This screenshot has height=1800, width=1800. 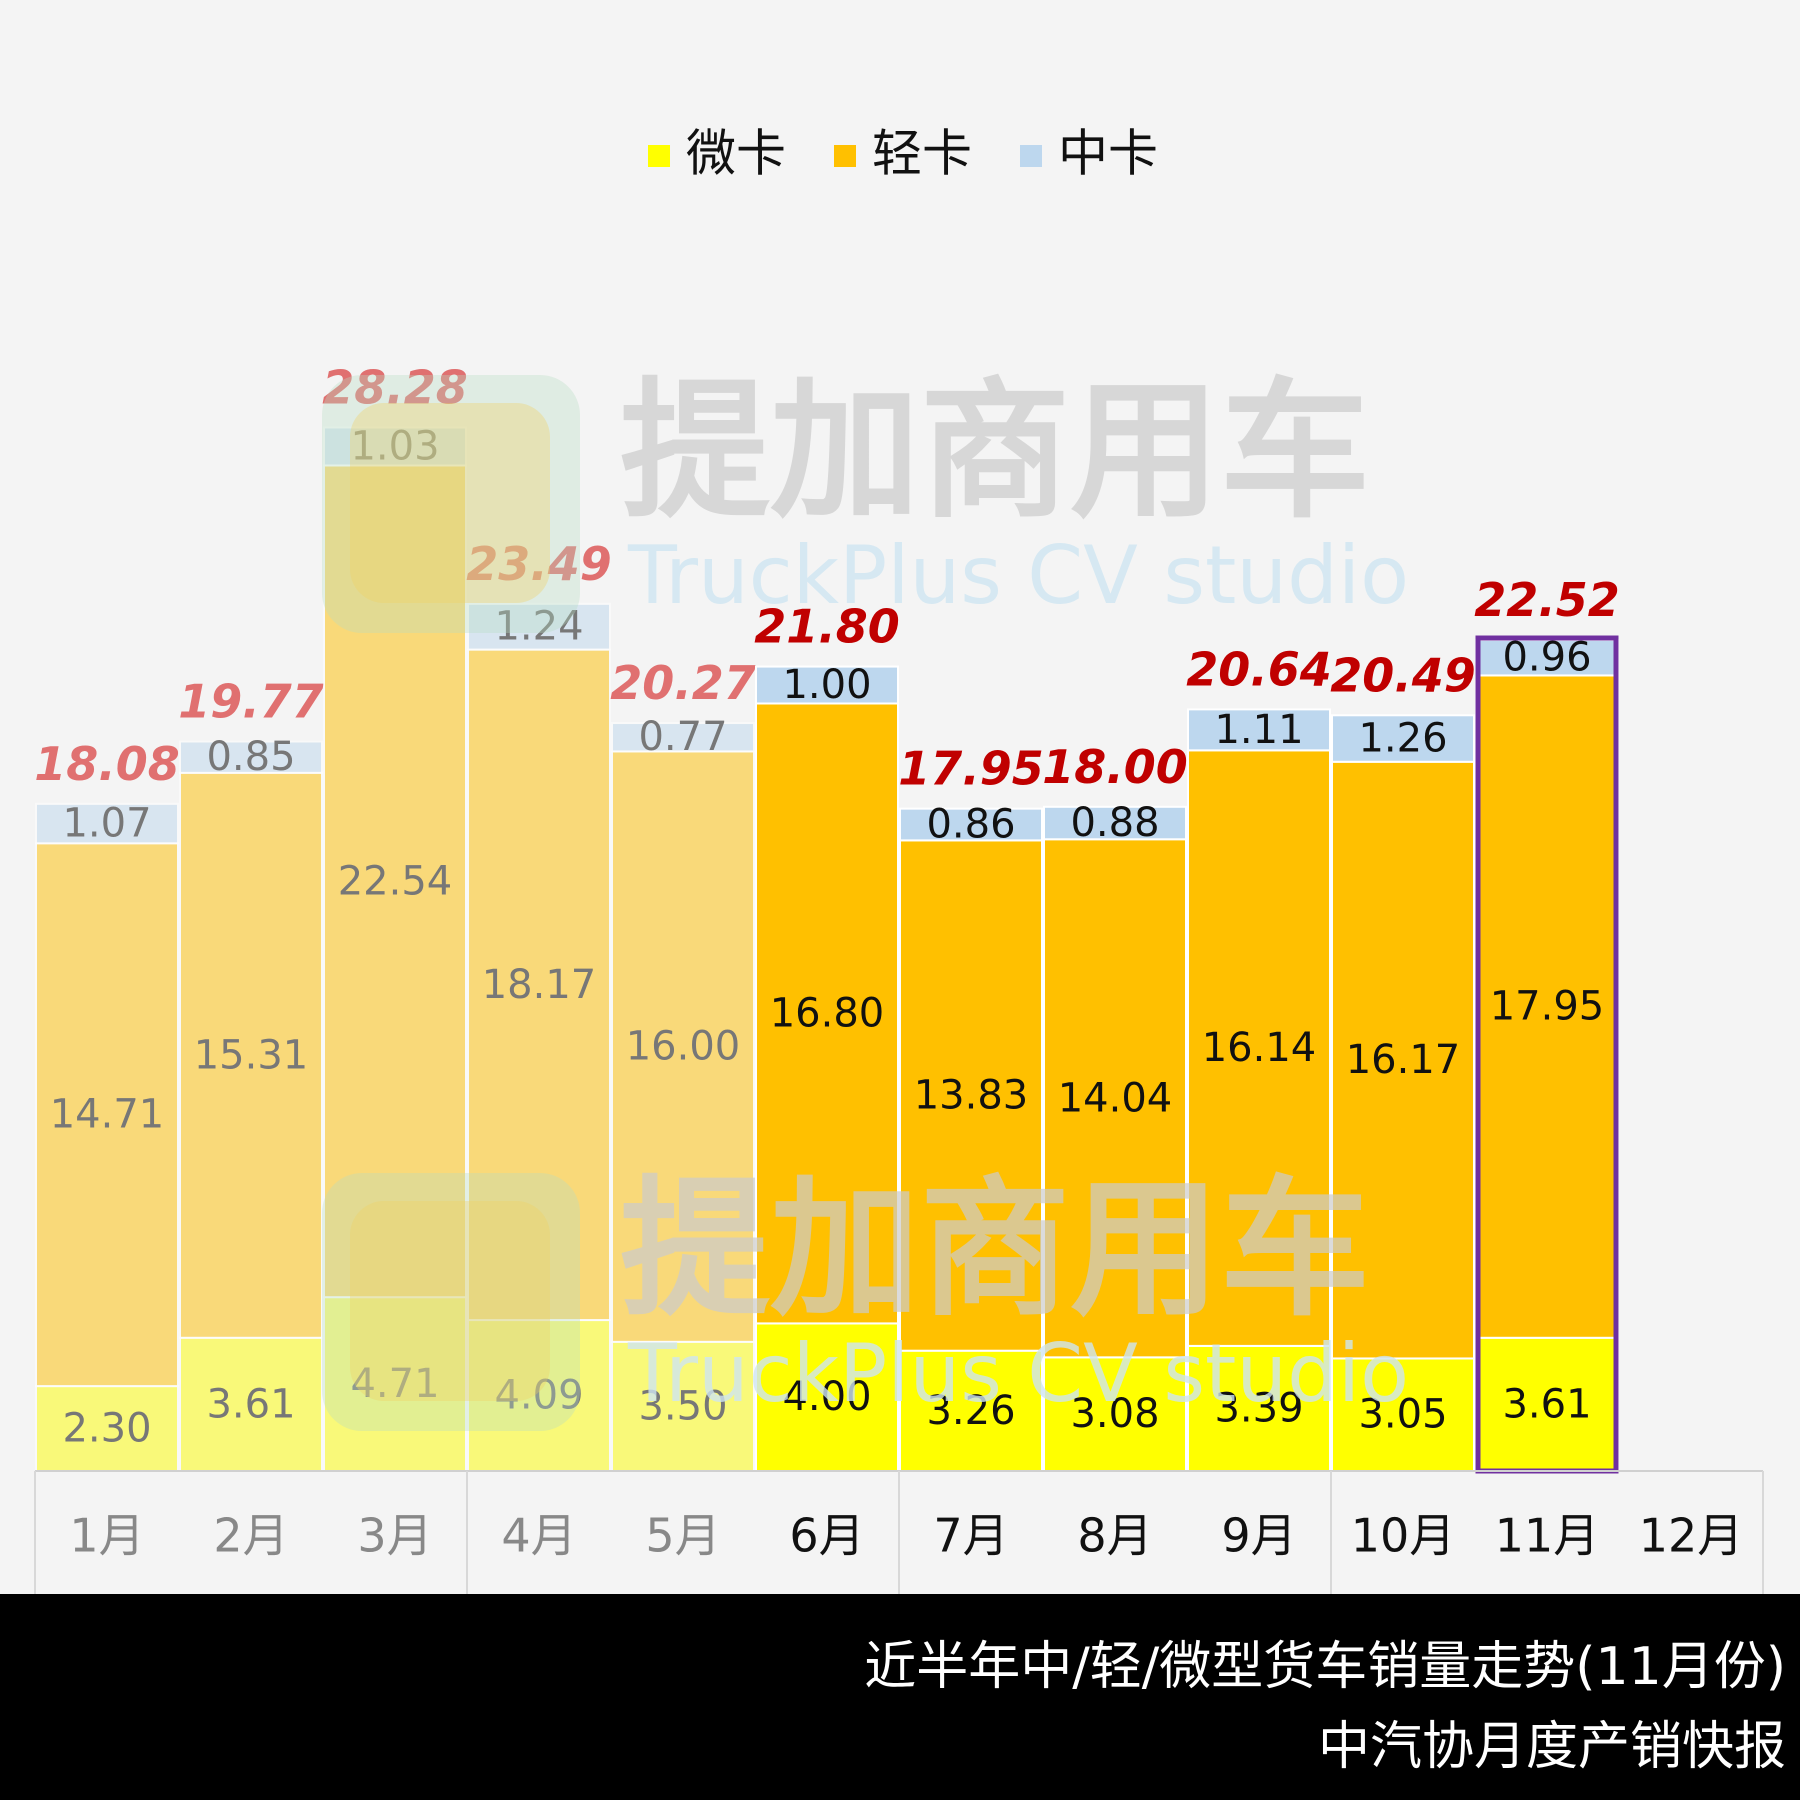 I want to click on month-label: 8月, so click(x=1114, y=1536).